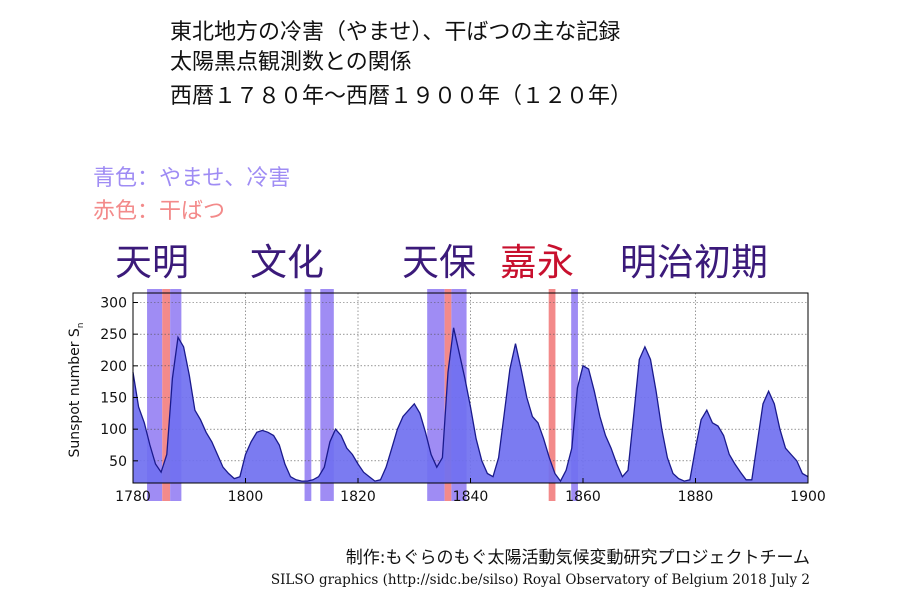 The height and width of the screenshot is (610, 902). I want to click on legend-drought: 赤色：干ばつ, so click(159, 211).